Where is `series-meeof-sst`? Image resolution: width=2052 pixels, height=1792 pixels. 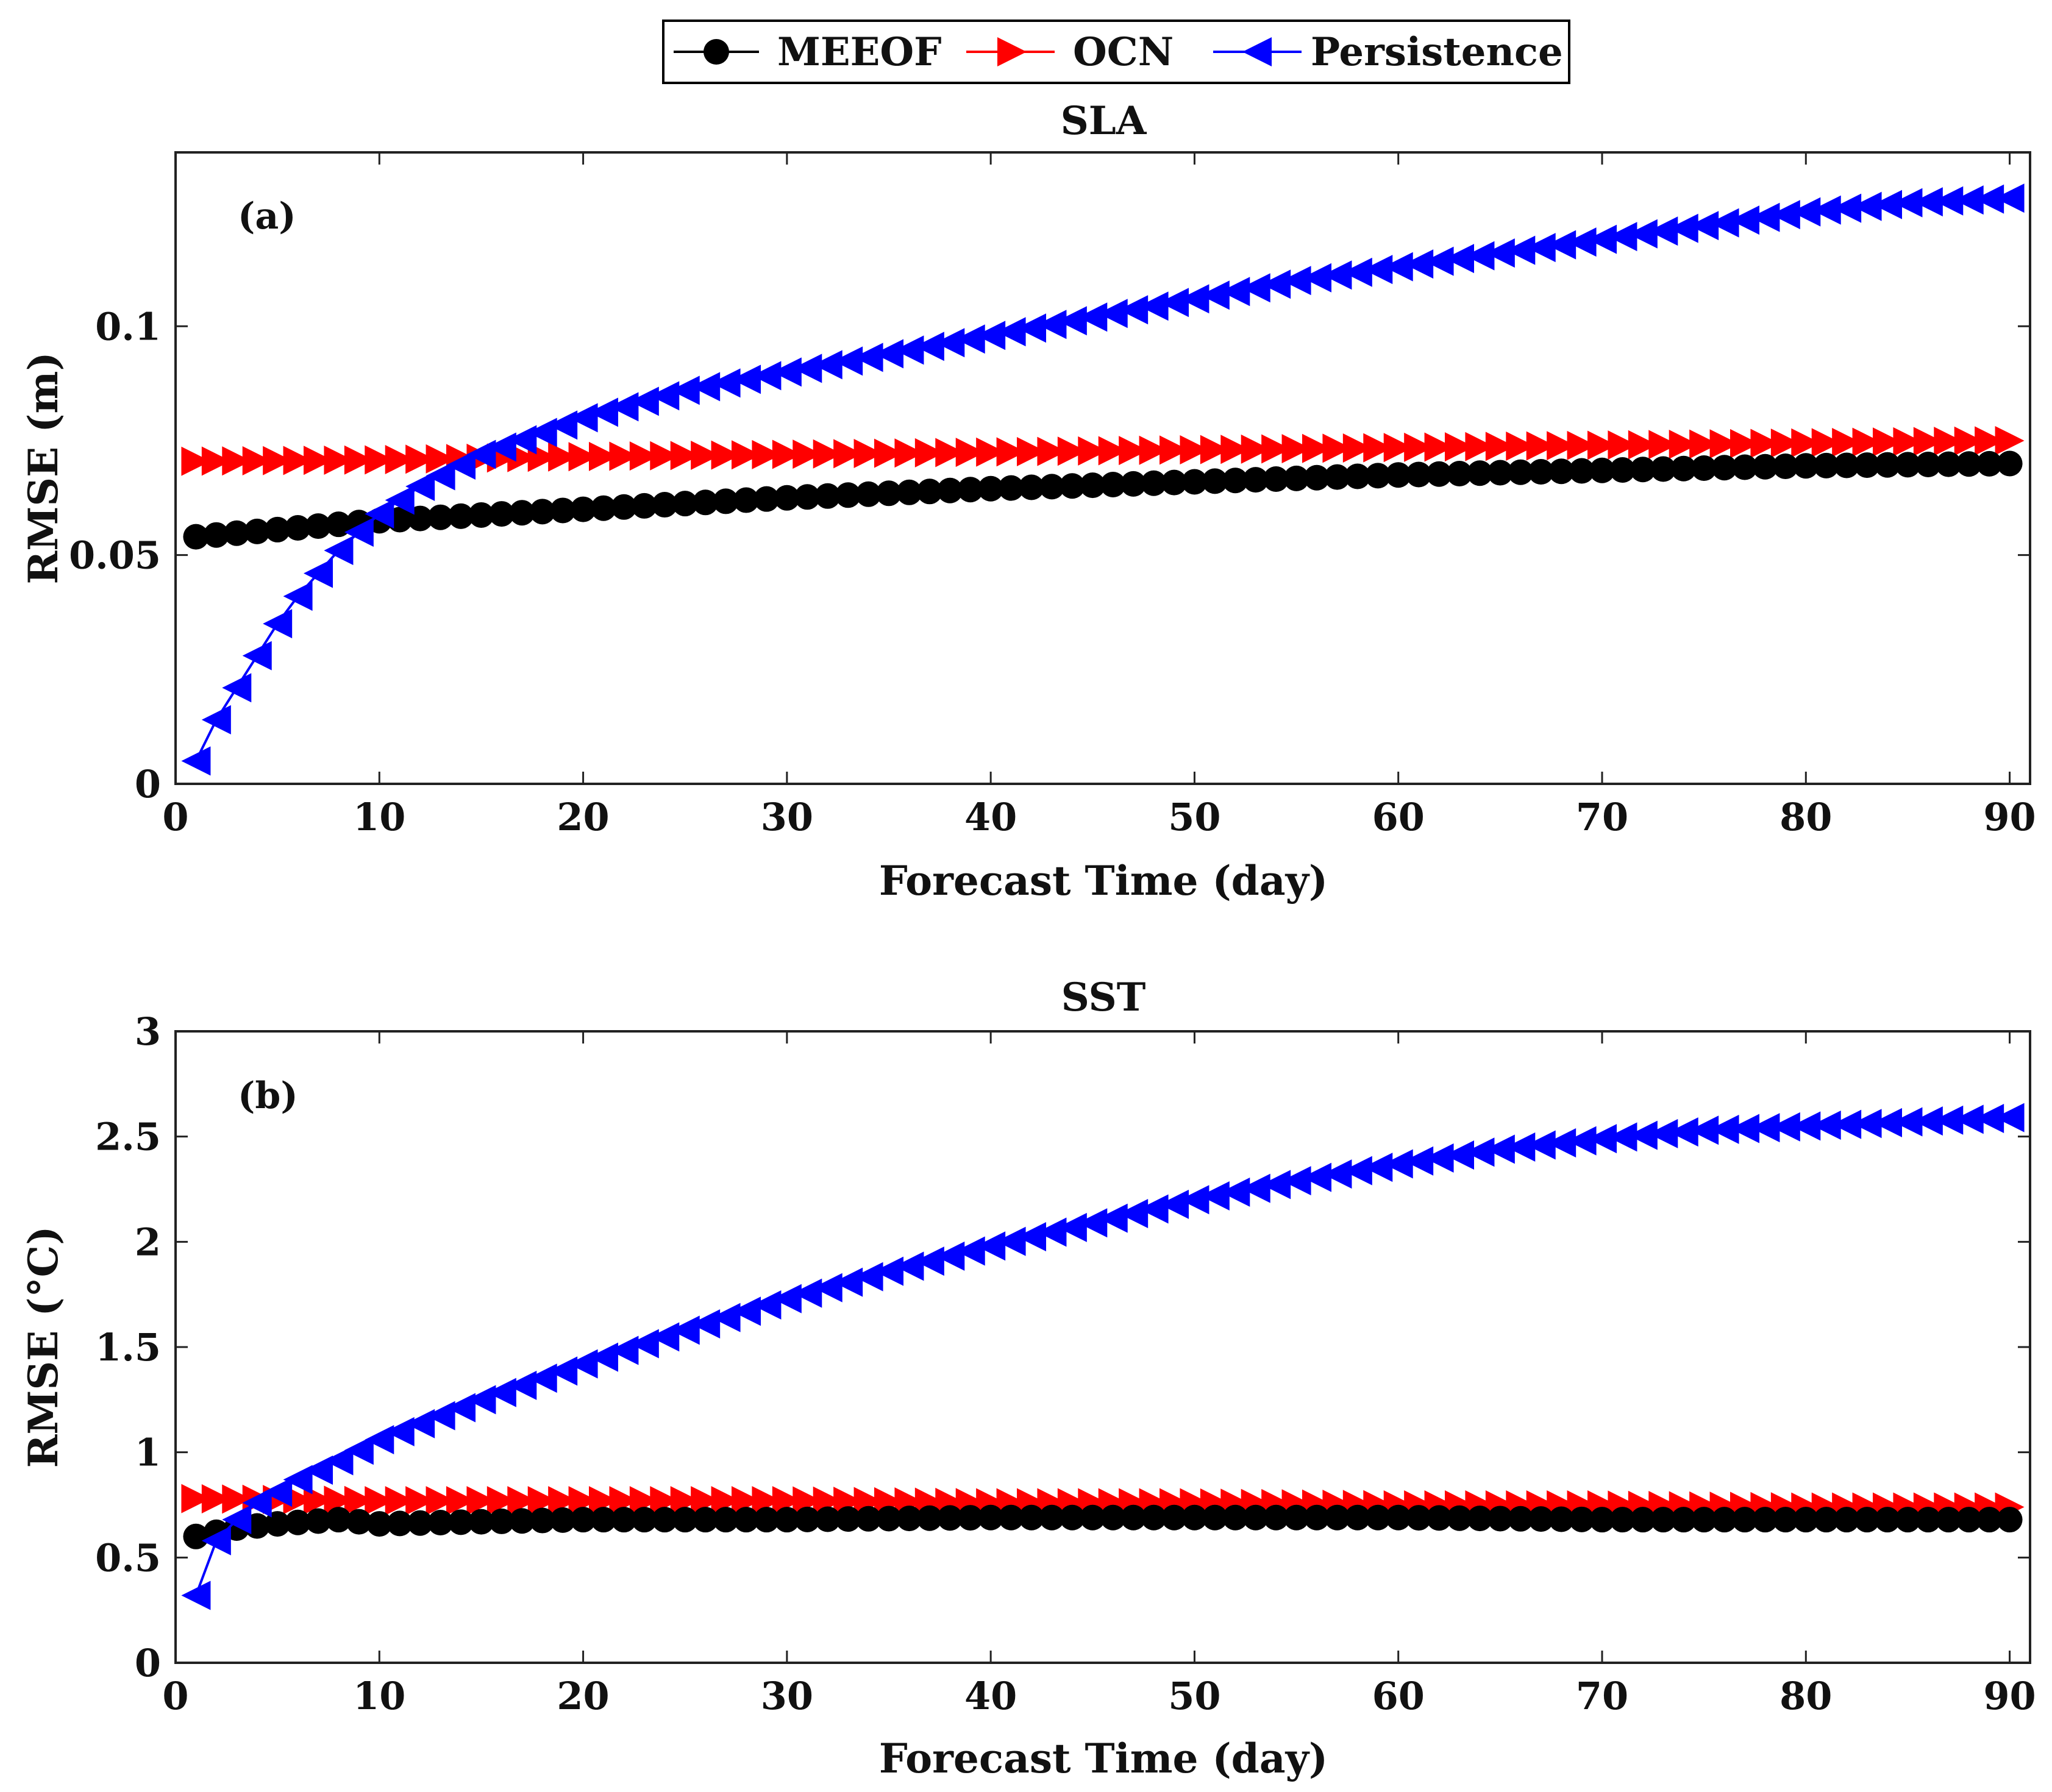
series-meeof-sst is located at coordinates (1103, 1527).